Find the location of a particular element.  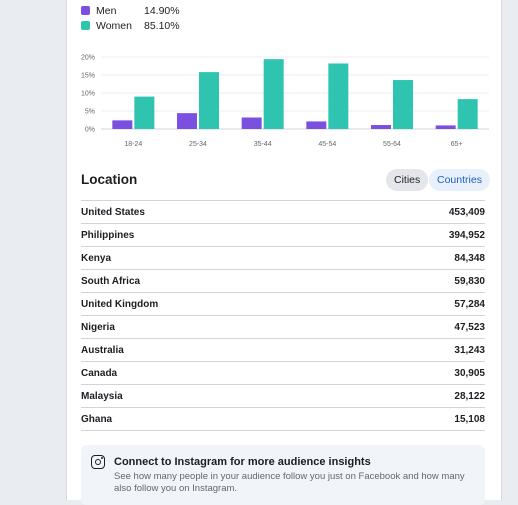

legend-item-men: Men 14.90% is located at coordinates (130, 10).